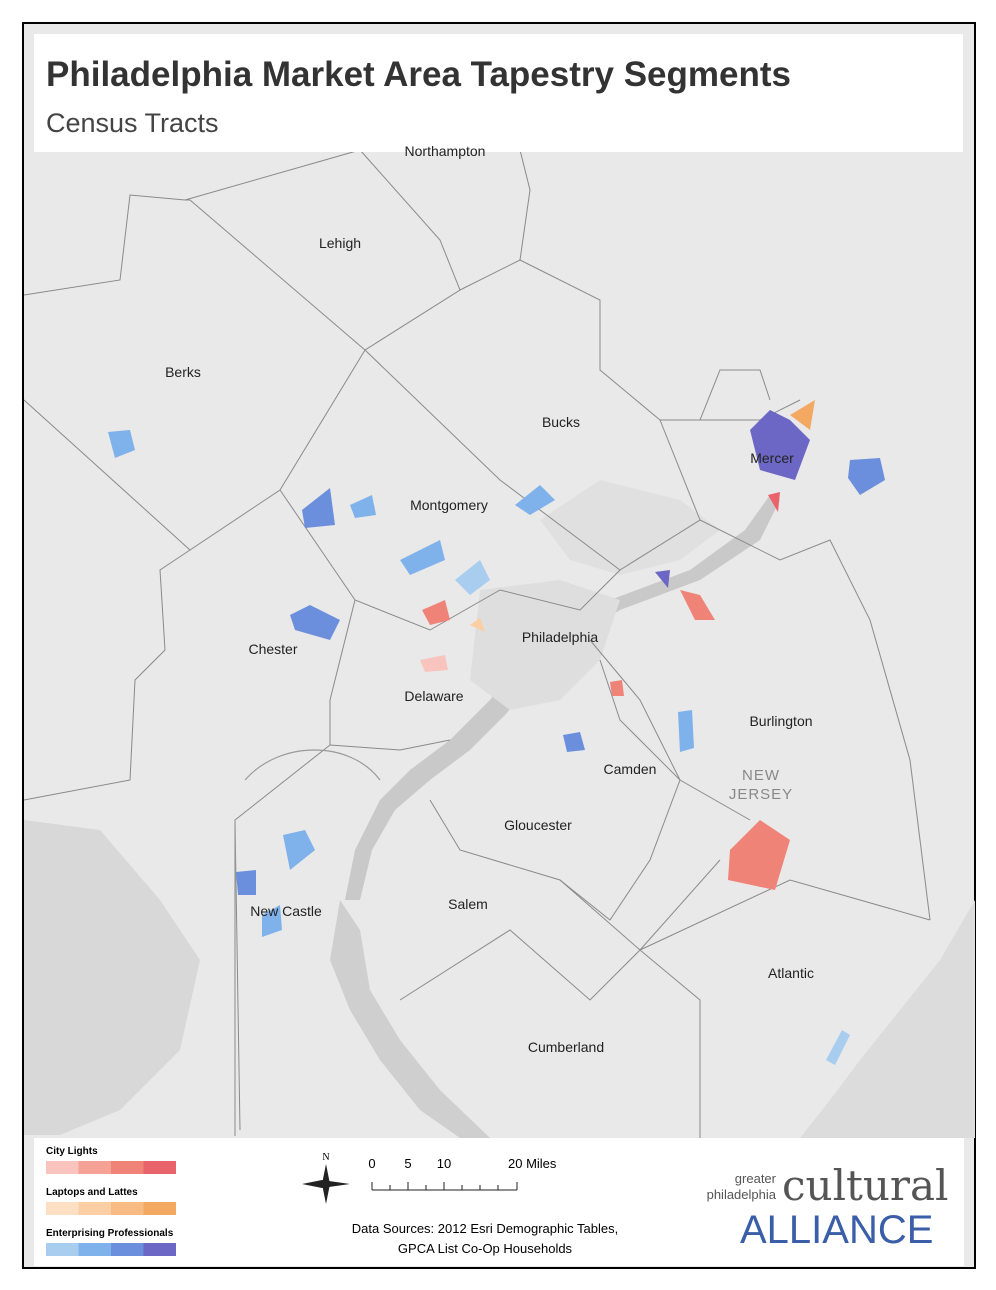 The image size is (996, 1290). What do you see at coordinates (183, 372) in the screenshot?
I see `county-label: Berks` at bounding box center [183, 372].